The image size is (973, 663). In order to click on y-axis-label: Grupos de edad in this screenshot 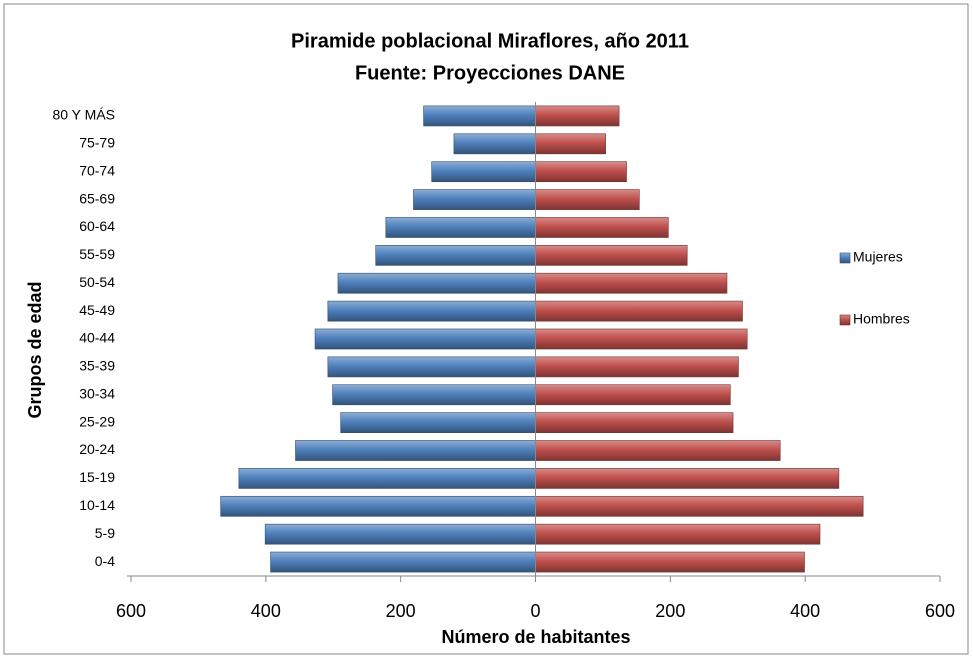, I will do `click(35, 349)`.